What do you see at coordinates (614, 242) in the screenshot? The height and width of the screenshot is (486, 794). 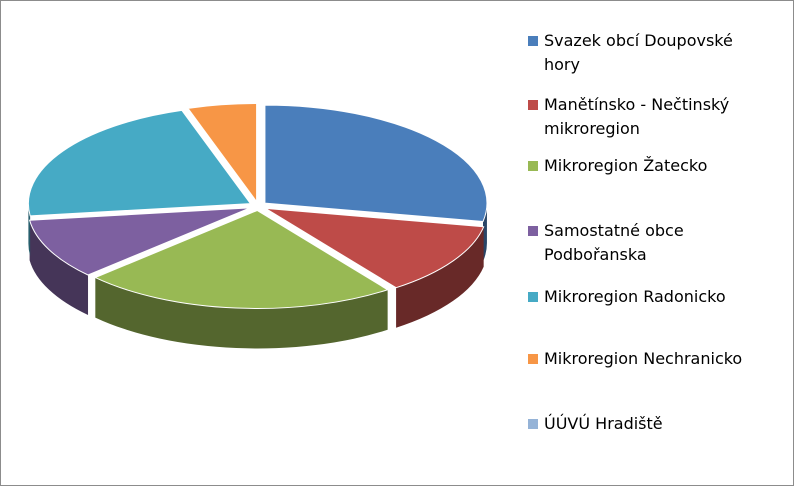 I see `legend-label: Samostatné obce Podbořanska` at bounding box center [614, 242].